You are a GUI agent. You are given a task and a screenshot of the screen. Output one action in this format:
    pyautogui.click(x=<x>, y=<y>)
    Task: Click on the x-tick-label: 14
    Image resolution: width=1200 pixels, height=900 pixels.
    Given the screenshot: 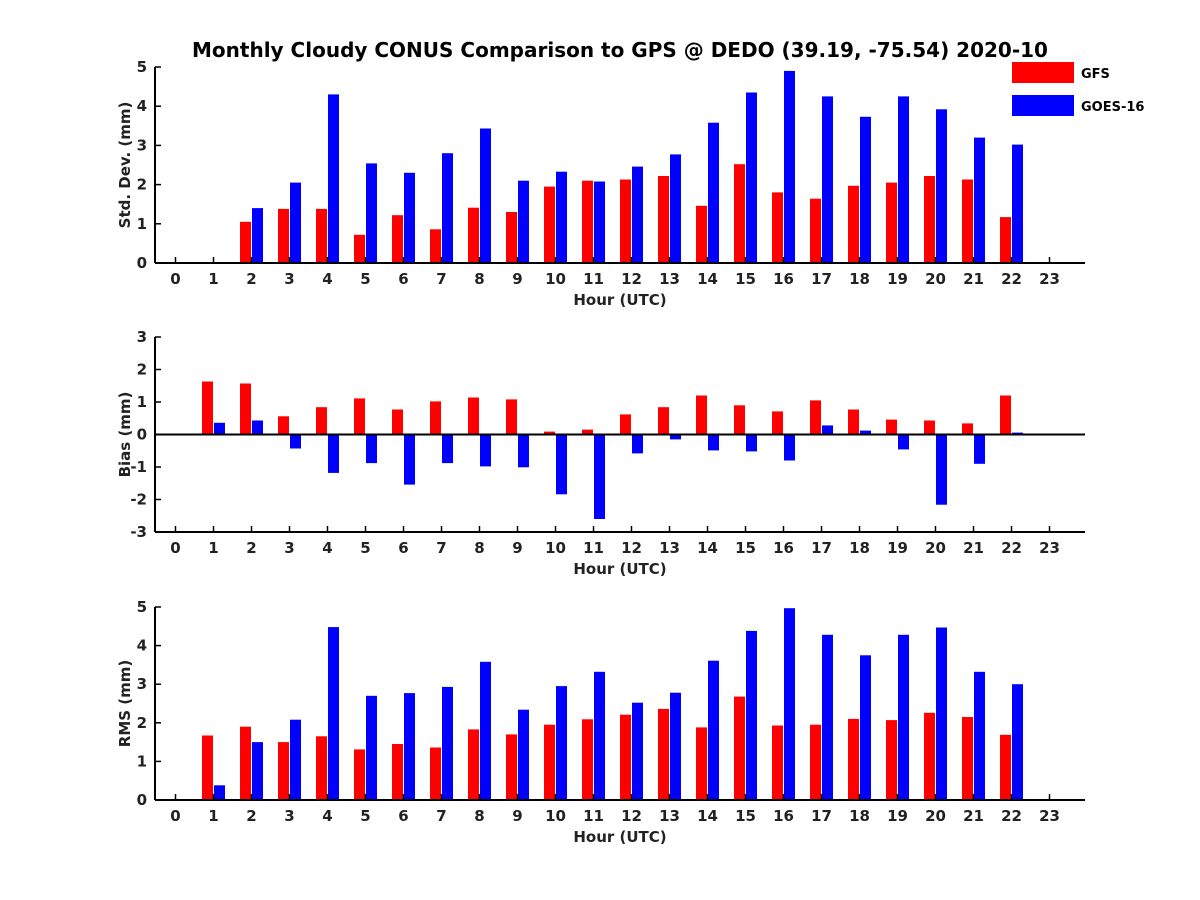 What is the action you would take?
    pyautogui.click(x=707, y=279)
    